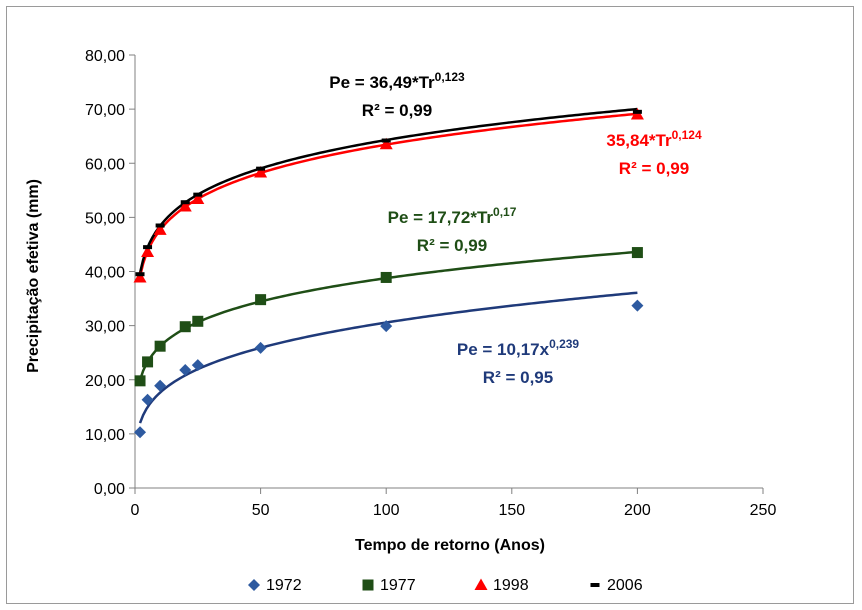  Describe the element at coordinates (511, 585) in the screenshot. I see `legend-label-1998: 1998` at that location.